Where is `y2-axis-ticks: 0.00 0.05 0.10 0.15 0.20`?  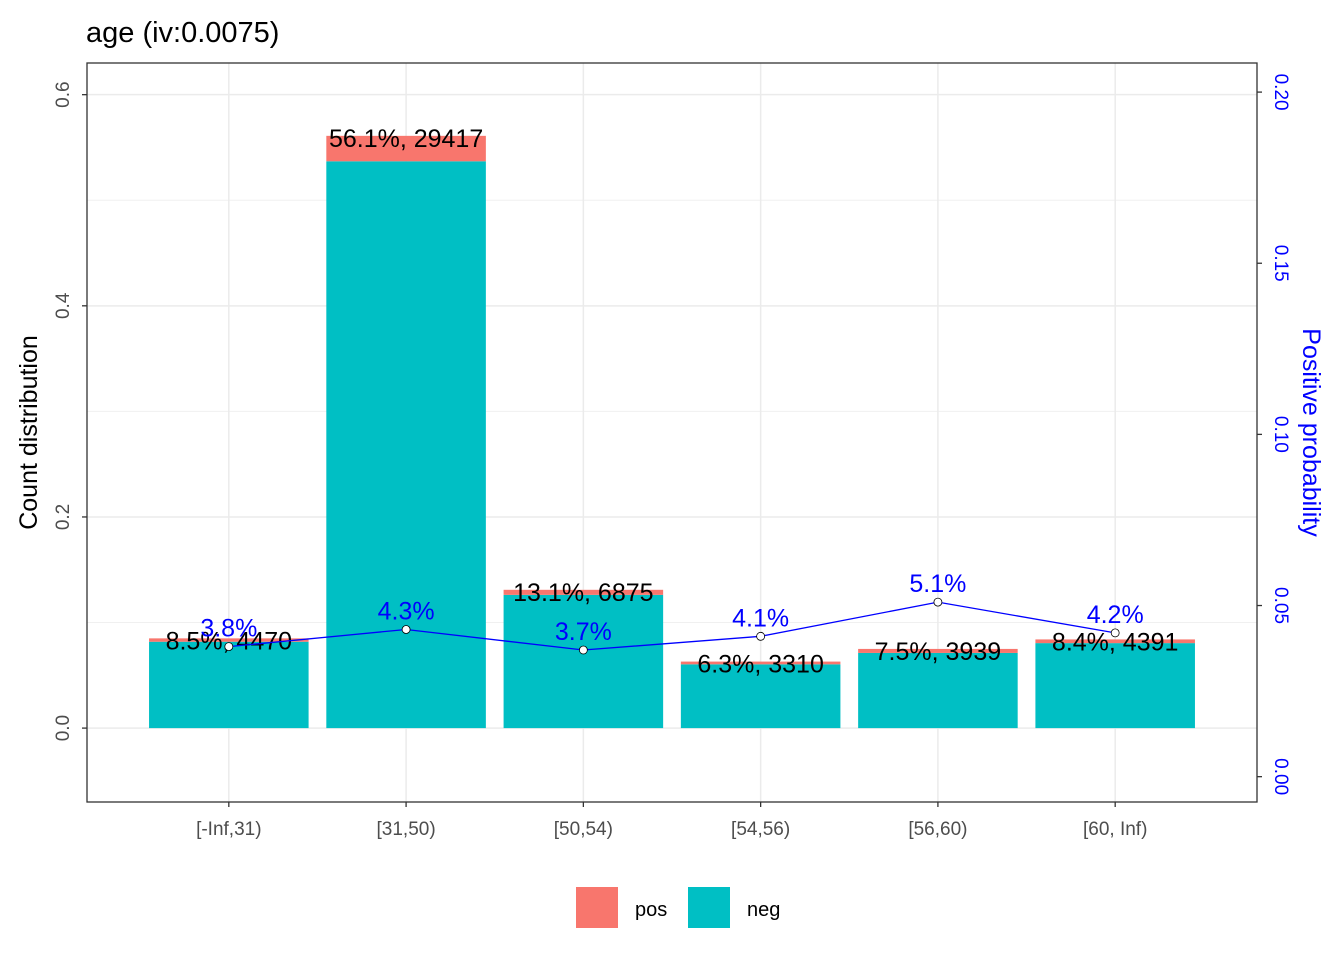
y2-axis-ticks: 0.00 0.05 0.10 0.15 0.20 is located at coordinates (1274, 434).